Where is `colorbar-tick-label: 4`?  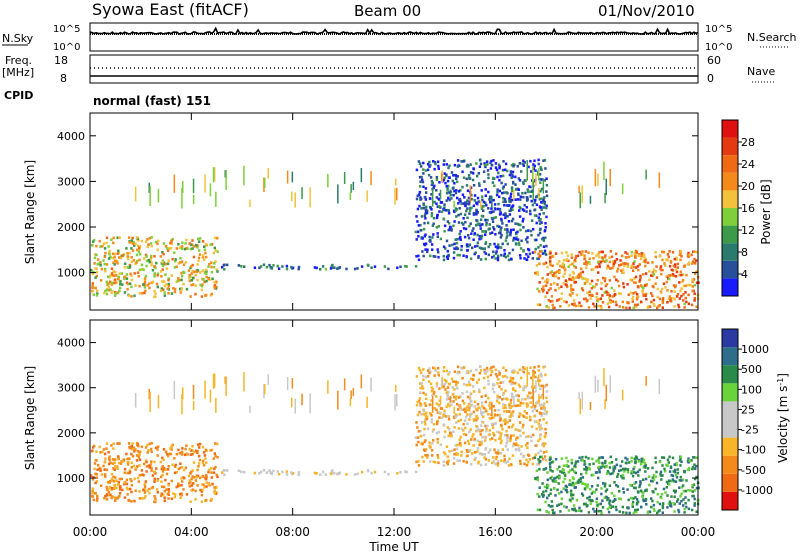
colorbar-tick-label: 4 is located at coordinates (744, 274).